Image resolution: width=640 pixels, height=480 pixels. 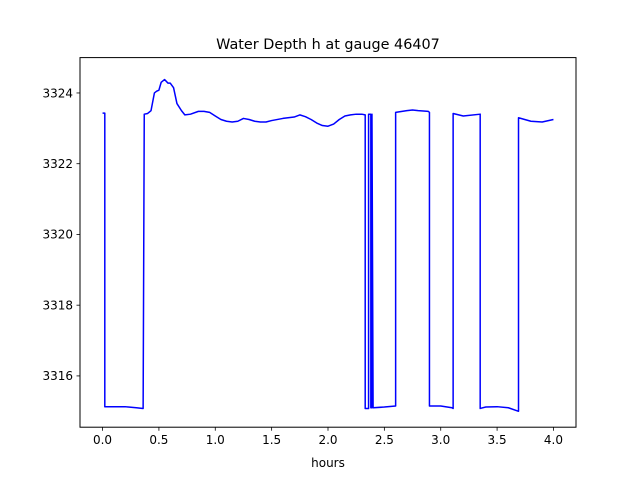 I want to click on y-tick-label: 3324, so click(x=57, y=93).